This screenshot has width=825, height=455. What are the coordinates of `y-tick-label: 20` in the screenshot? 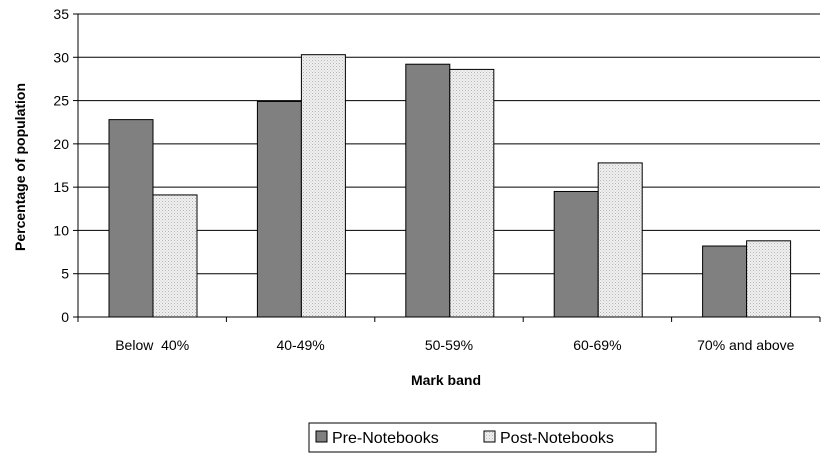 It's located at (61, 144).